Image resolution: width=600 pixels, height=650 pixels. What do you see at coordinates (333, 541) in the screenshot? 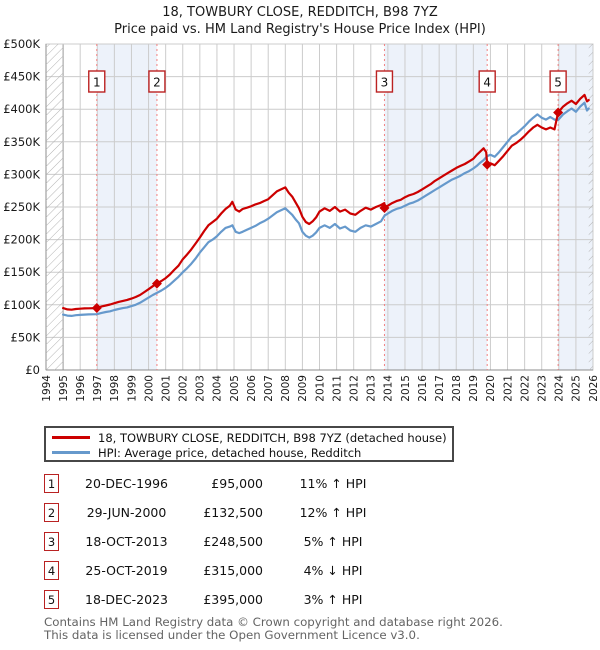
I see `sale-vs-hpi: 5% ↑ HPI` at bounding box center [333, 541].